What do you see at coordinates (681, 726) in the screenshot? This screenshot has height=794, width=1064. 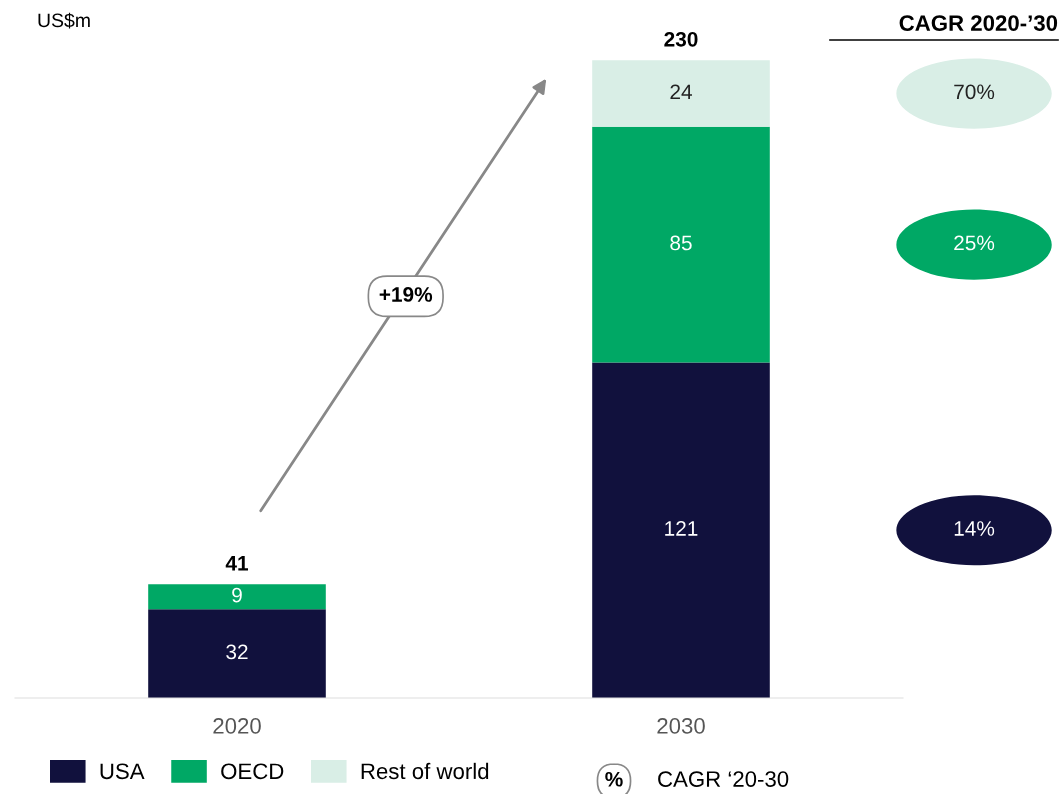 I see `x-tick-label: 2030` at bounding box center [681, 726].